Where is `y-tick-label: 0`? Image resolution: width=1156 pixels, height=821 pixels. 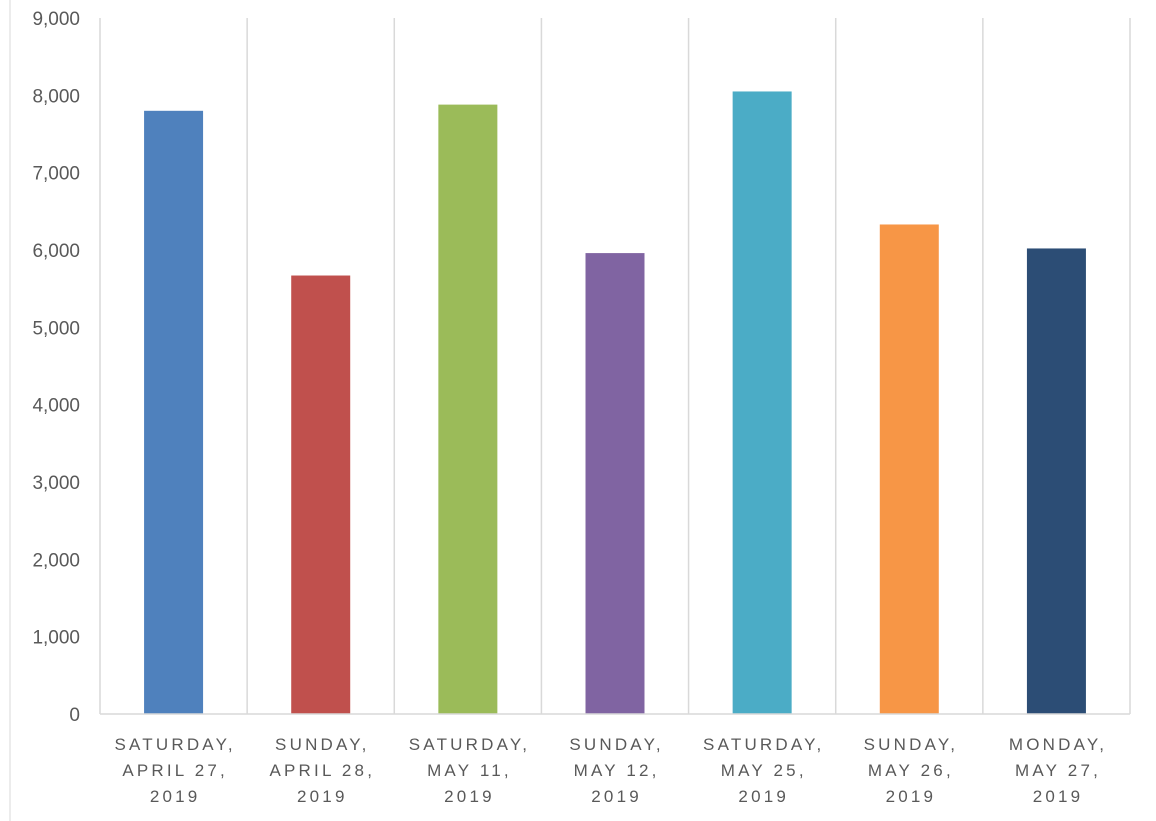
y-tick-label: 0 is located at coordinates (74, 715).